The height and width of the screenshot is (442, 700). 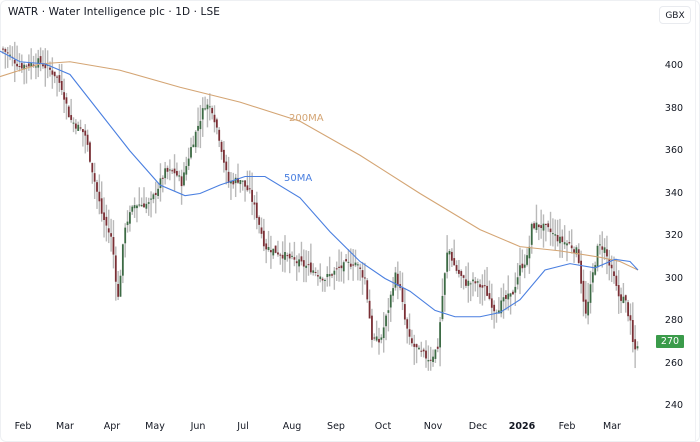 What do you see at coordinates (383, 426) in the screenshot?
I see `time-tick: Oct` at bounding box center [383, 426].